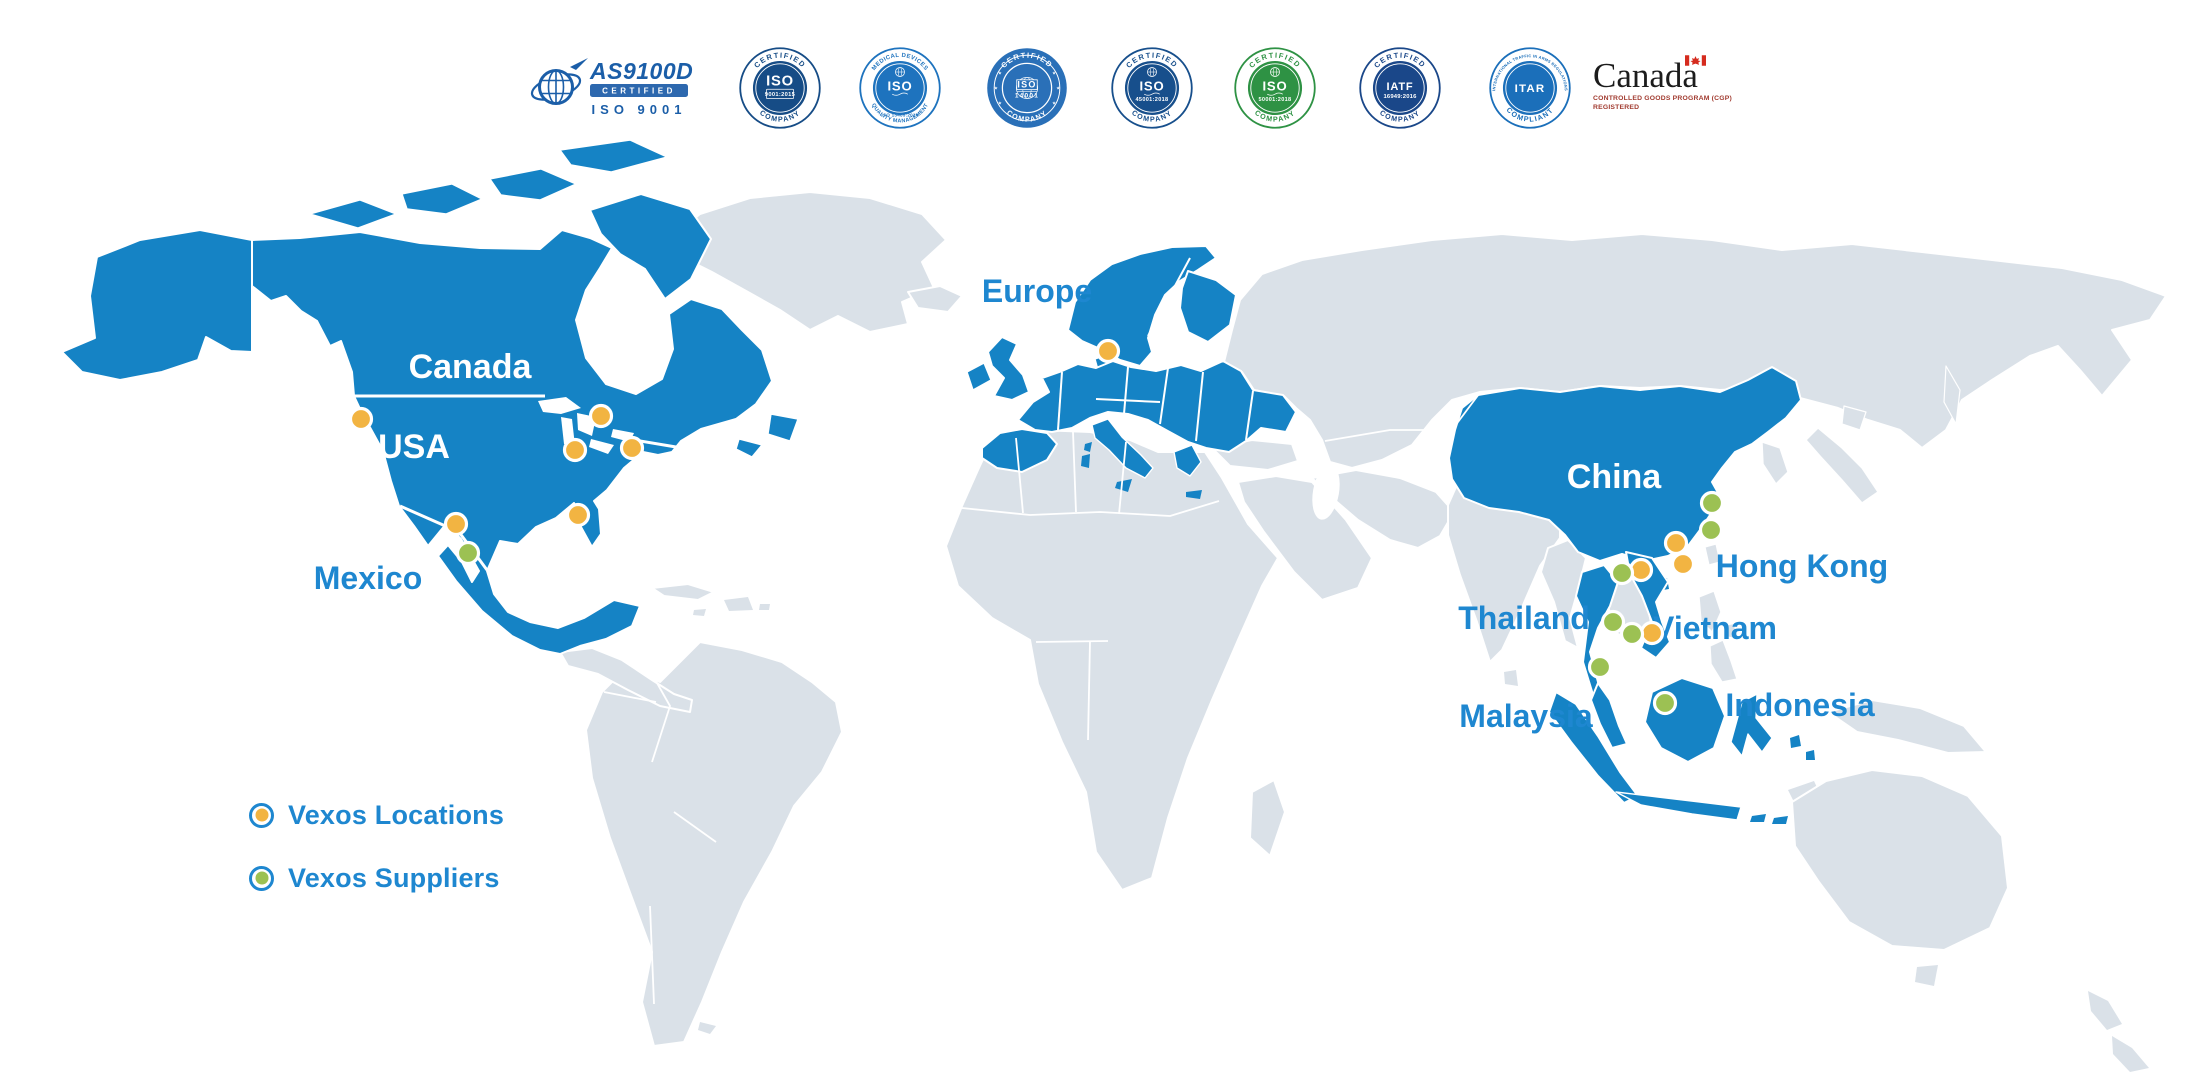 Image resolution: width=2200 pixels, height=1092 pixels. What do you see at coordinates (1609, 715) in the screenshot?
I see `country-malaysia` at bounding box center [1609, 715].